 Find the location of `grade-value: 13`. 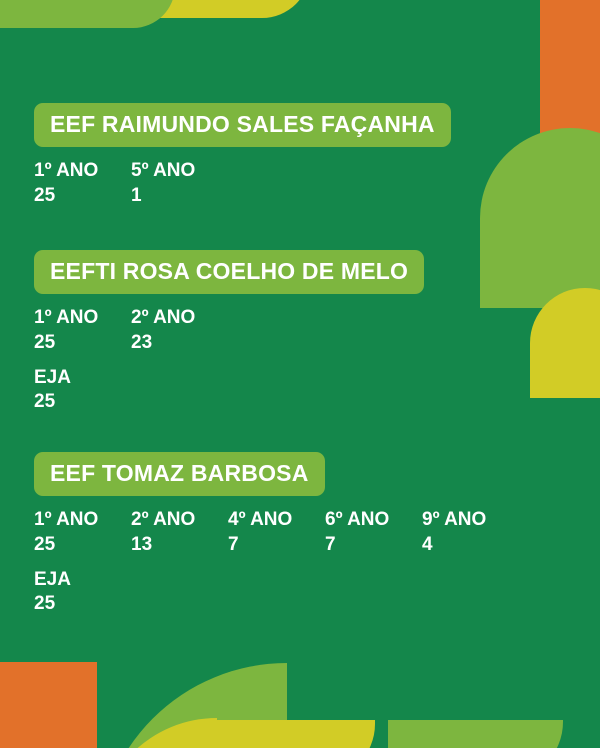

grade-value: 13 is located at coordinates (142, 544).